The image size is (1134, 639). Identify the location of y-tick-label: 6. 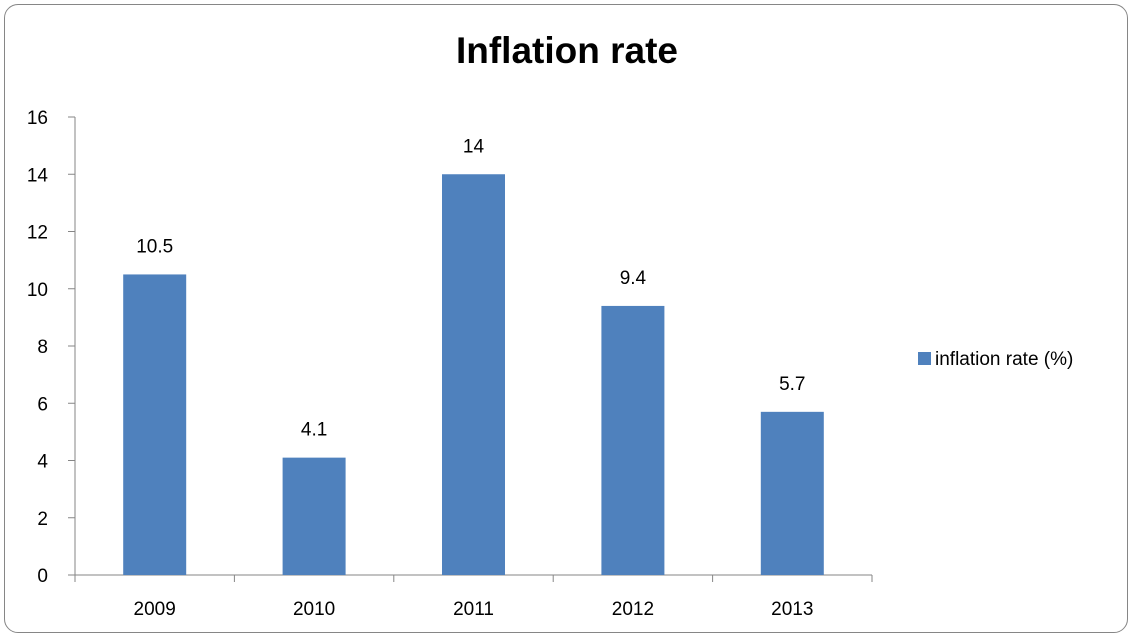
(42, 404).